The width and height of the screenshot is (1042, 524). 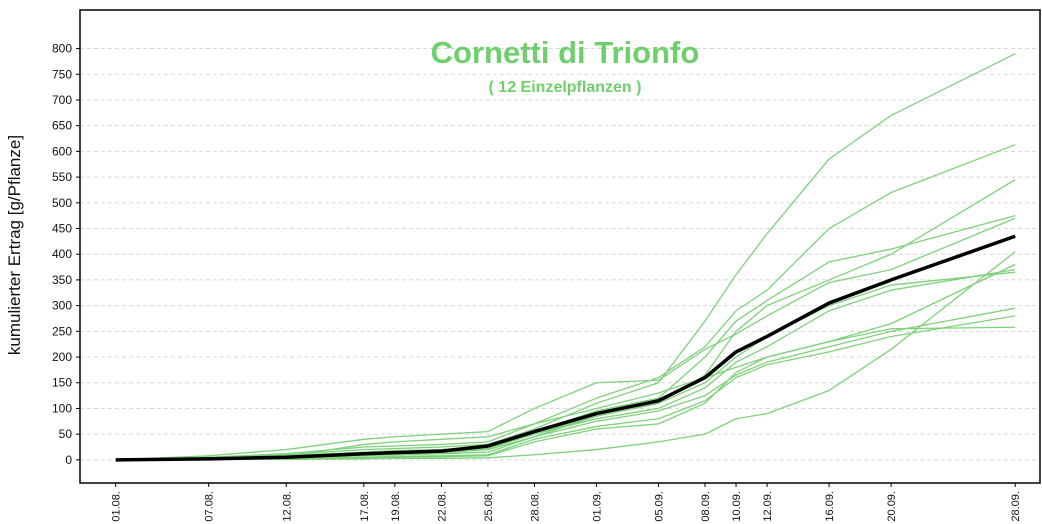 I want to click on y-tick-label: 750, so click(x=62, y=74).